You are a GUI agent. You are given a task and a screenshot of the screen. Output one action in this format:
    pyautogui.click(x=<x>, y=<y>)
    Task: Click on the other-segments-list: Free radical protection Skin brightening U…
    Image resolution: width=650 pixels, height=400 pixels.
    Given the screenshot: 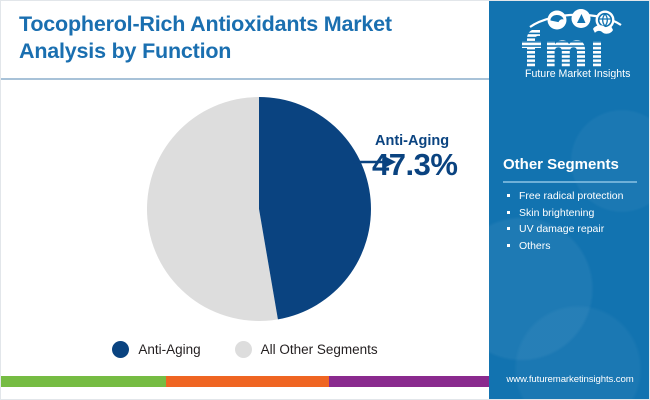 What is the action you would take?
    pyautogui.click(x=576, y=221)
    